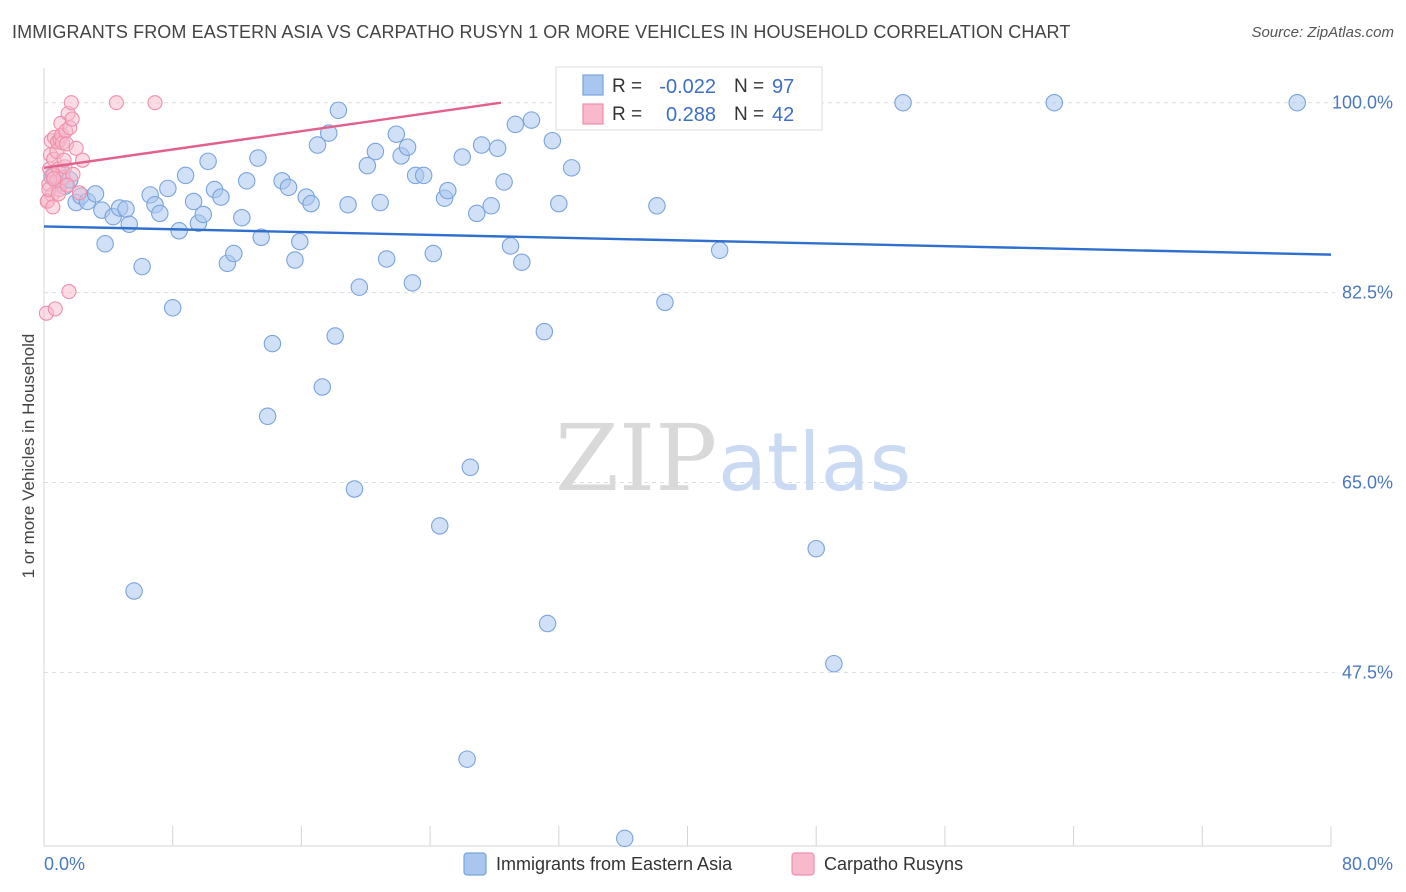 The width and height of the screenshot is (1406, 892). I want to click on stats-pink-r-label: R =, so click(627, 114).